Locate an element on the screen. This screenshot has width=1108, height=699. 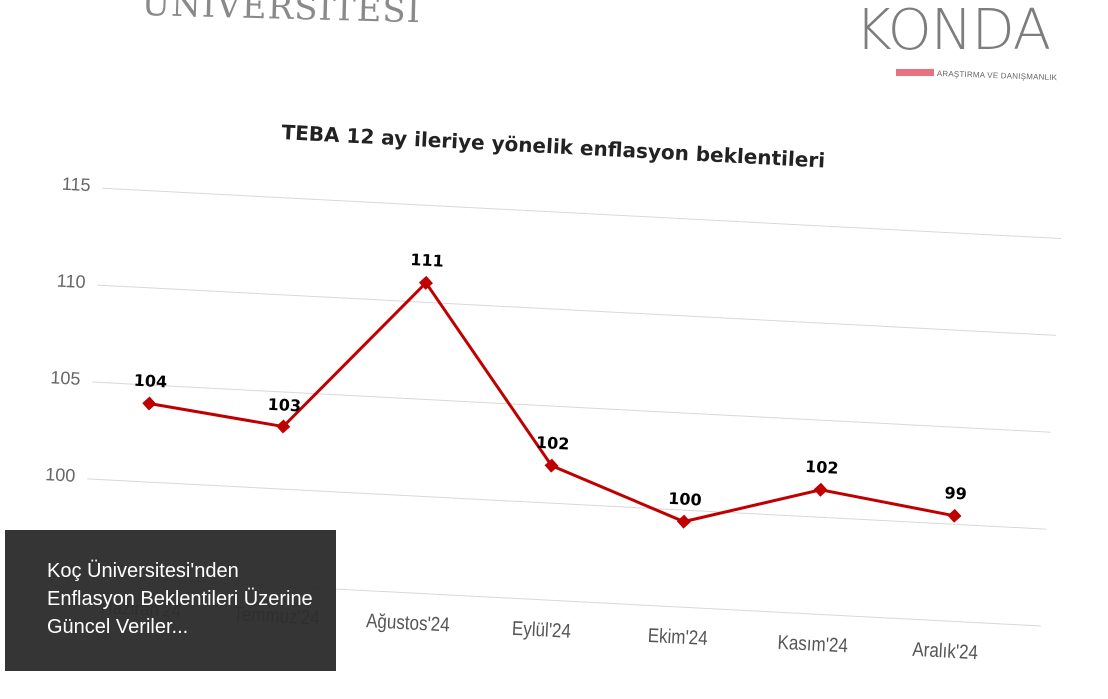
data-label: 103 is located at coordinates (284, 405).